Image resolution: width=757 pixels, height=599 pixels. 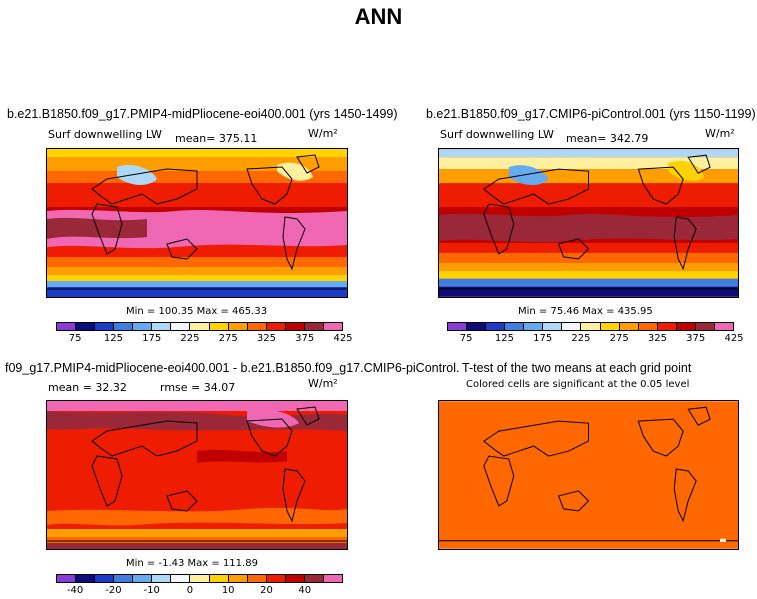 I want to click on world-map-test, so click(x=197, y=223).